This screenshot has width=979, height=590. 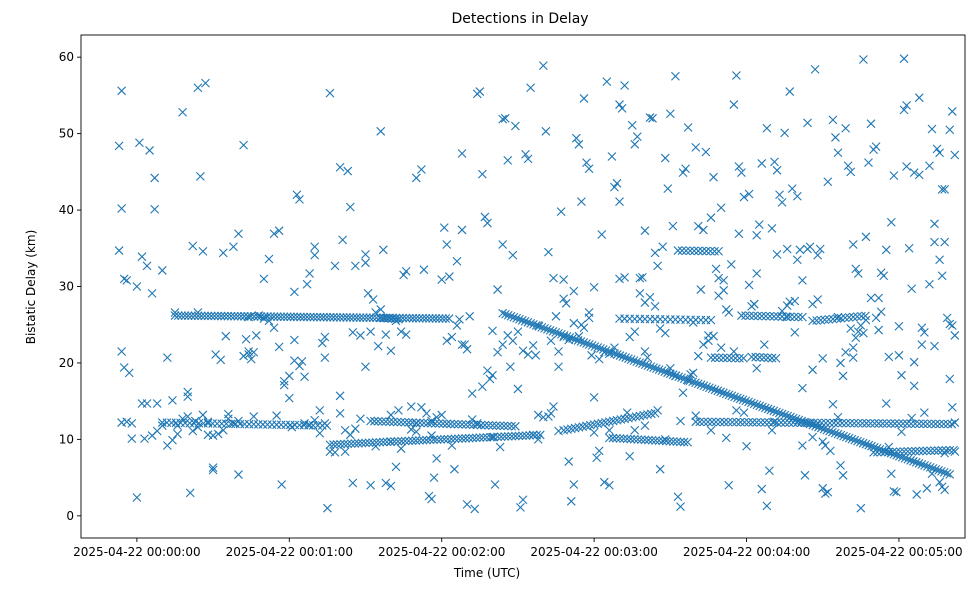 What do you see at coordinates (486, 573) in the screenshot?
I see `x-axis-label: Time (UTC)` at bounding box center [486, 573].